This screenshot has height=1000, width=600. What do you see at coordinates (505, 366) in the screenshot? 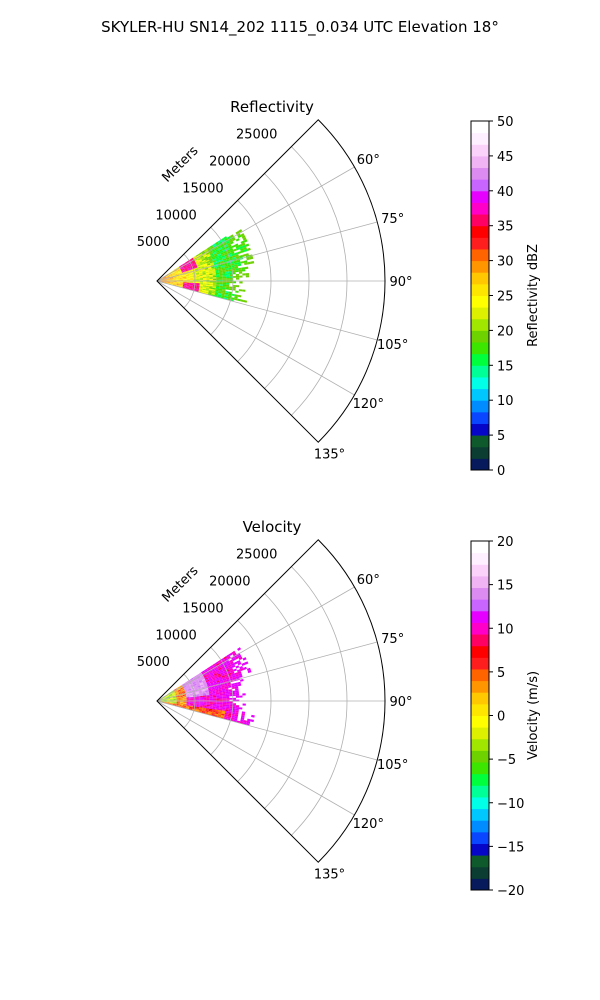
I see `colorbar-tick-label: 15` at bounding box center [505, 366].